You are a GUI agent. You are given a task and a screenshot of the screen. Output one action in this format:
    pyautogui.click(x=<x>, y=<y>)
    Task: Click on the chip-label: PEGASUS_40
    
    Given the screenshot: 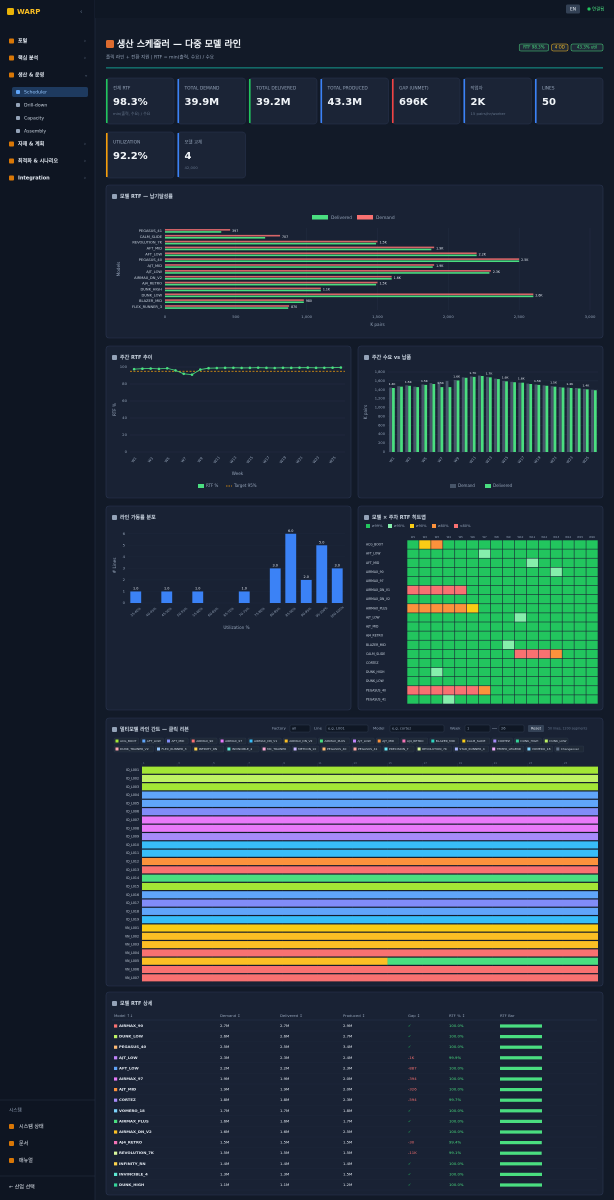 What is the action you would take?
    pyautogui.click(x=336, y=749)
    